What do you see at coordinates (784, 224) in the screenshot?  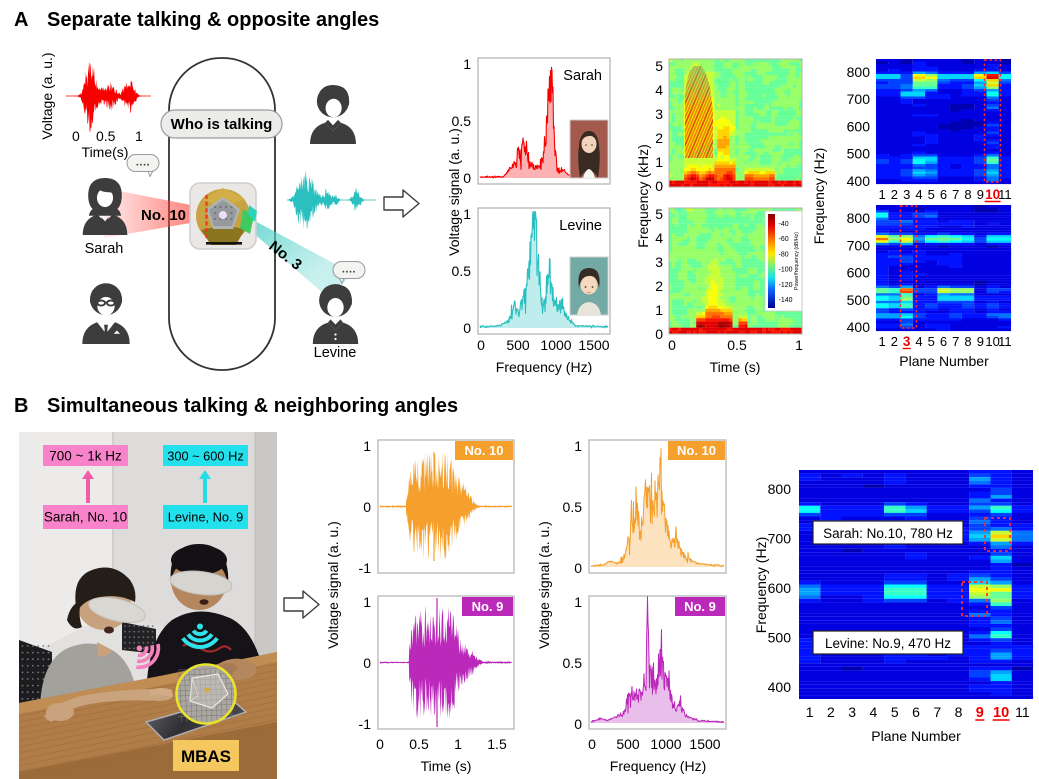 I see `svg-text: -40` at bounding box center [784, 224].